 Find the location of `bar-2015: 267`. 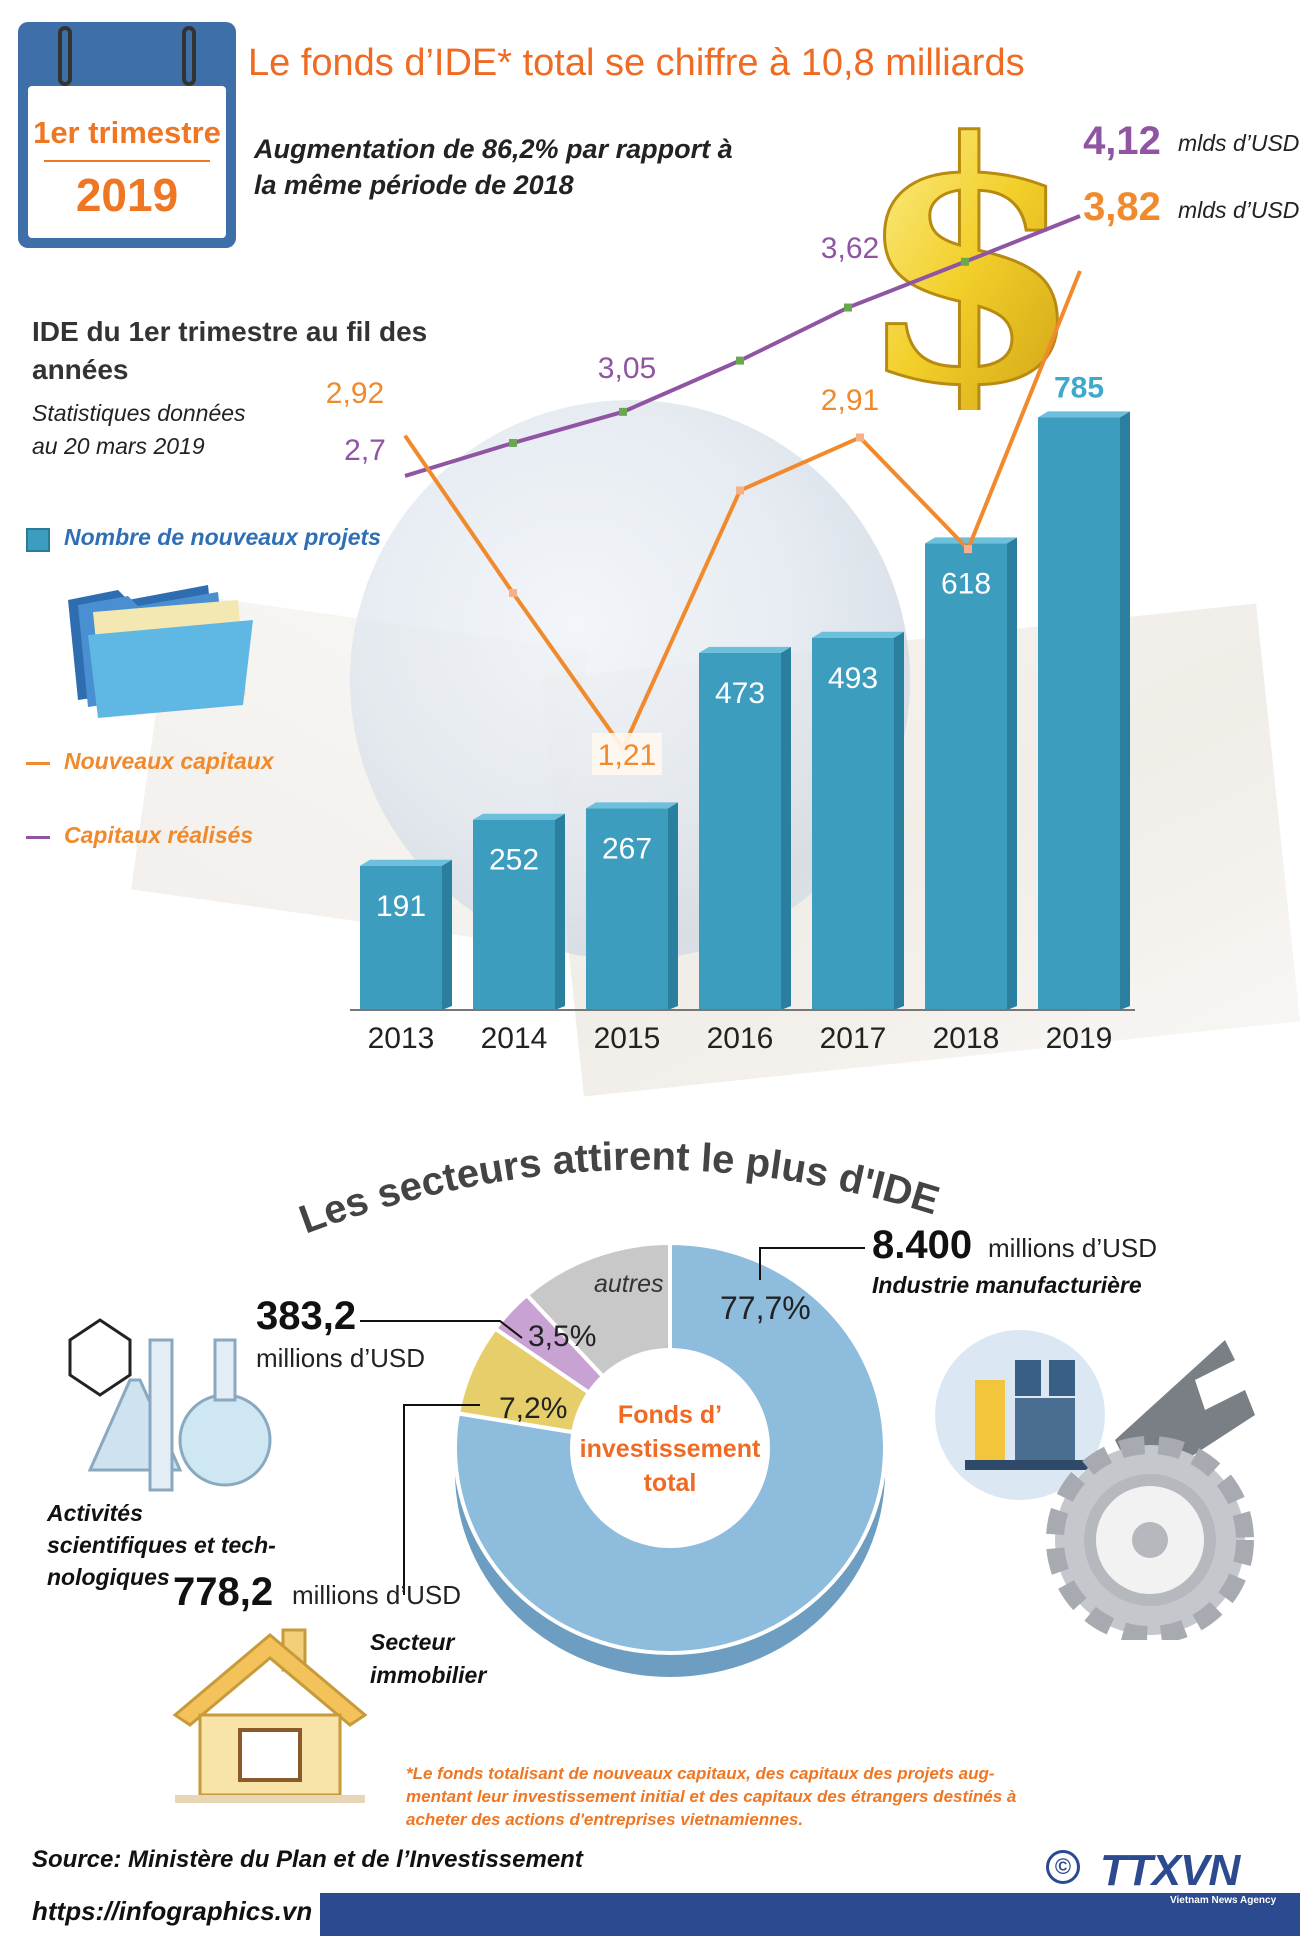

bar-2015: 267 is located at coordinates (632, 906).